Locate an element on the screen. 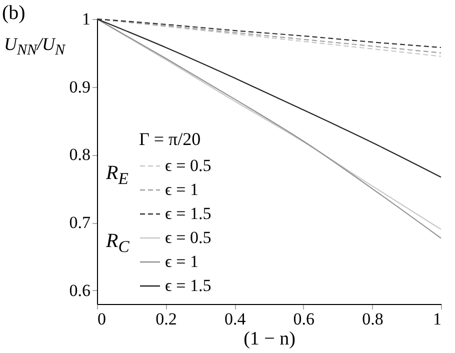 This screenshot has height=353, width=455. y-tick-label: 0.7 is located at coordinates (80, 222).